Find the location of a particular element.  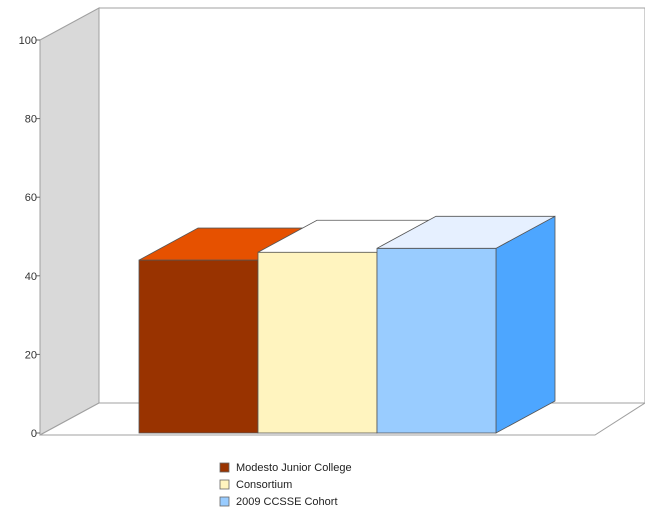

y-tick-label: 100 is located at coordinates (28, 41).